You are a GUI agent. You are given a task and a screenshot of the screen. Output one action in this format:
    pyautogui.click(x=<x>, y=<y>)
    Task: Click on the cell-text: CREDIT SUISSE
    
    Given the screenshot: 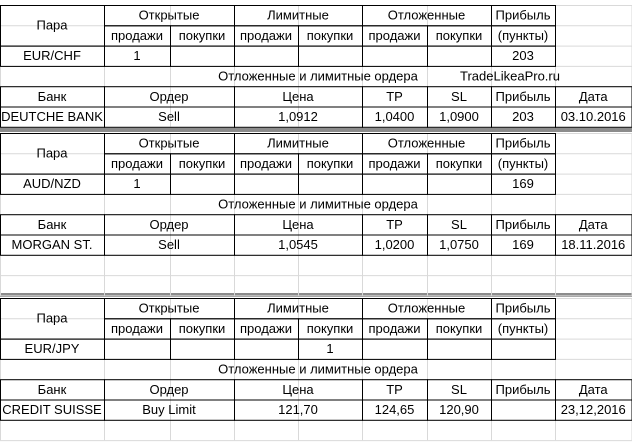 What is the action you would take?
    pyautogui.click(x=52, y=409)
    